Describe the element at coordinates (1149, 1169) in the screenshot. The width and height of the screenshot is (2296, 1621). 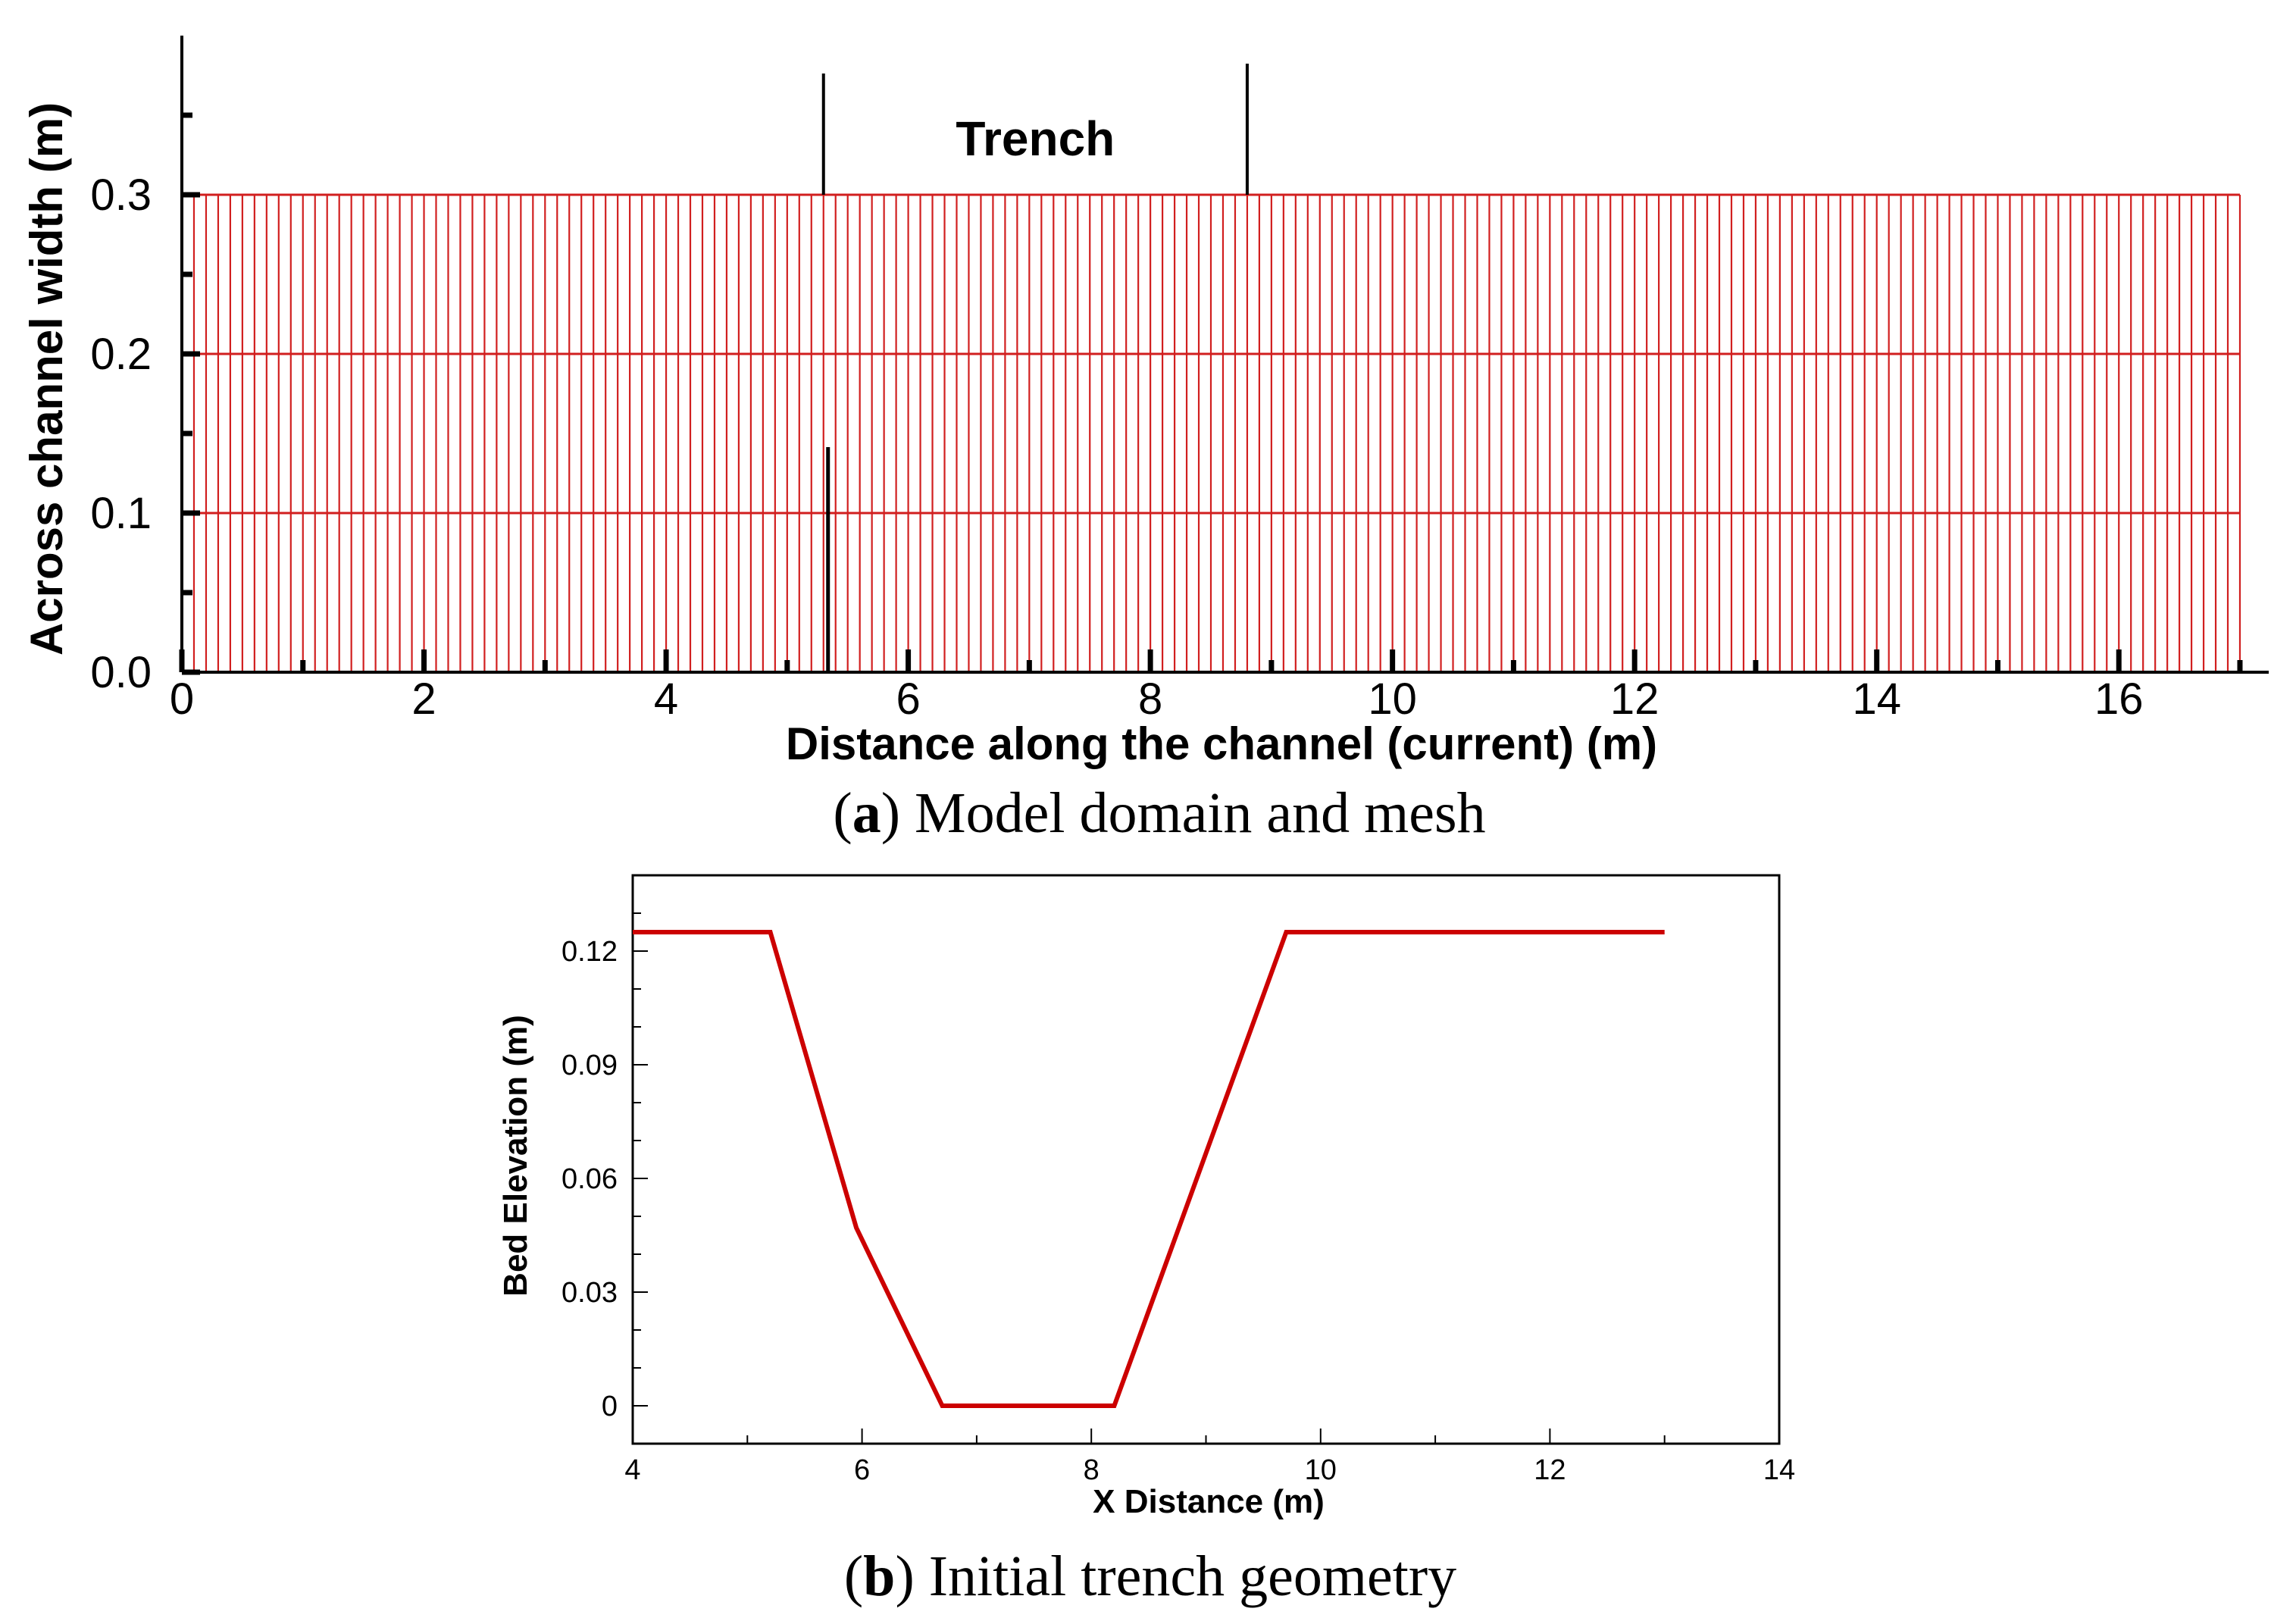
I see `bed-elevation-line` at that location.